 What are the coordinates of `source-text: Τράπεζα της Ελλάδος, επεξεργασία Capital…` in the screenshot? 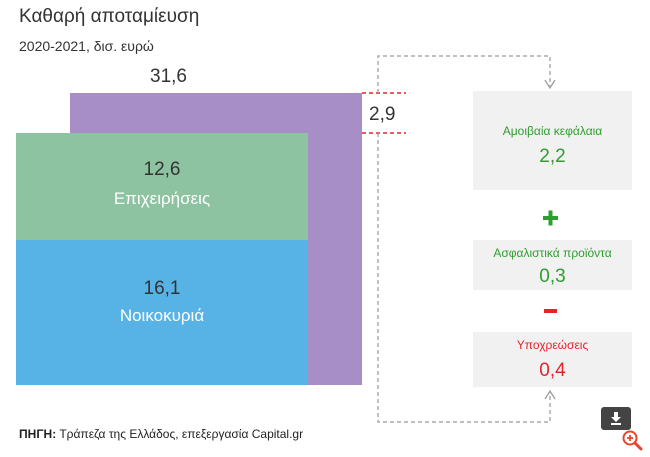 It's located at (180, 434).